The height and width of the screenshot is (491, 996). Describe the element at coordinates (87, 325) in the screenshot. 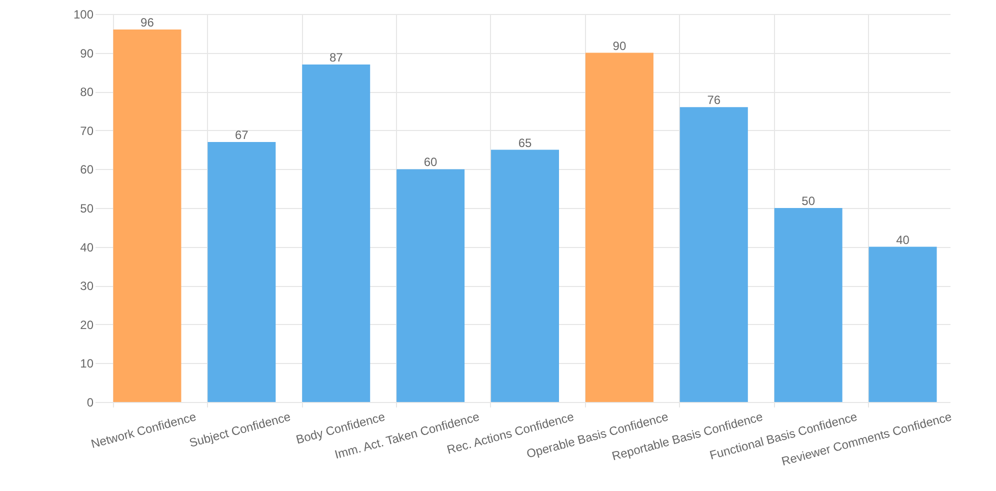

I see `y-tick-label: 20` at that location.